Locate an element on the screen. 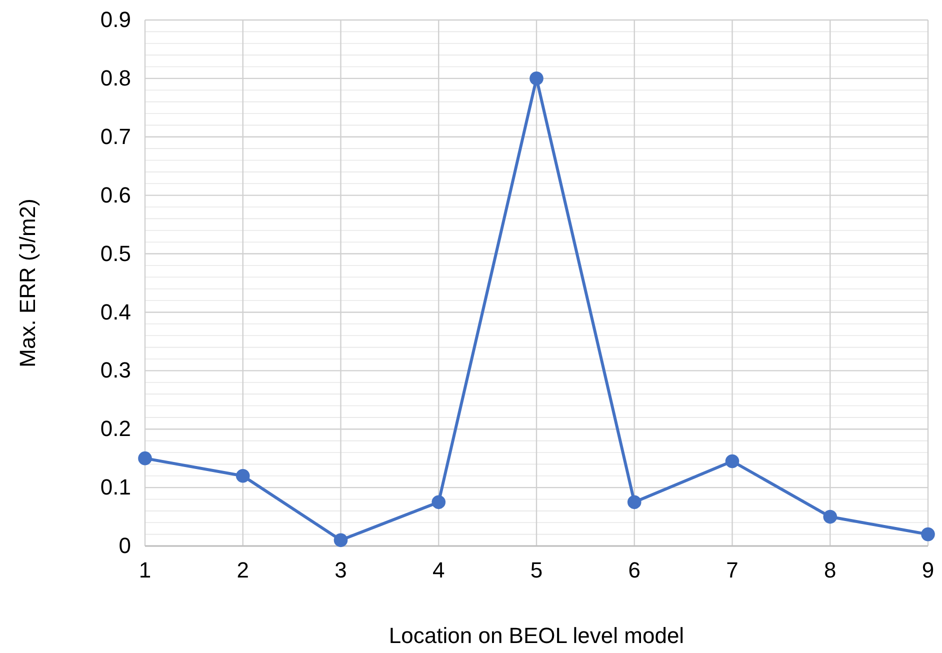  x-axis-title: Location on BEOL level model is located at coordinates (536, 635).